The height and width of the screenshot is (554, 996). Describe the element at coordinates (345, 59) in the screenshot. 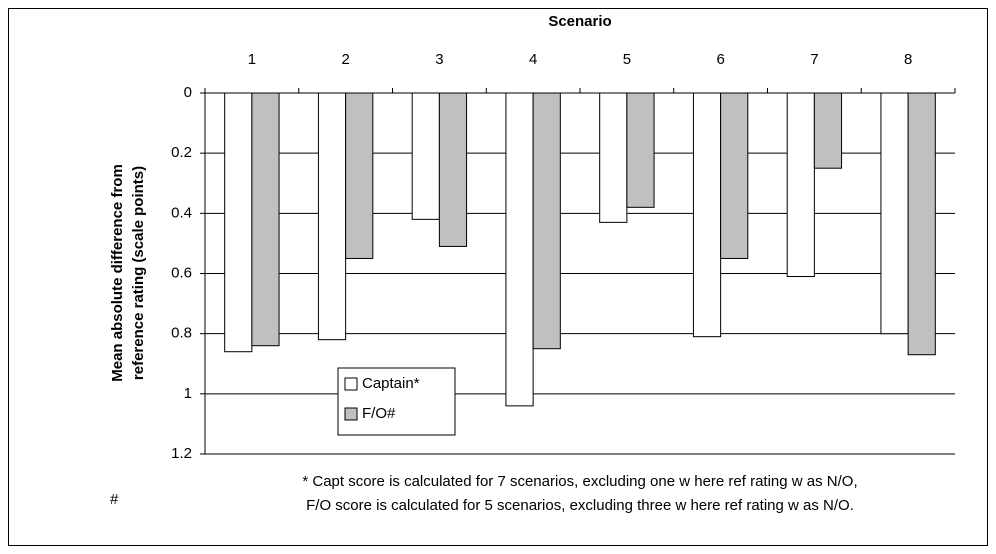

I see `x-tick-label: 2` at that location.